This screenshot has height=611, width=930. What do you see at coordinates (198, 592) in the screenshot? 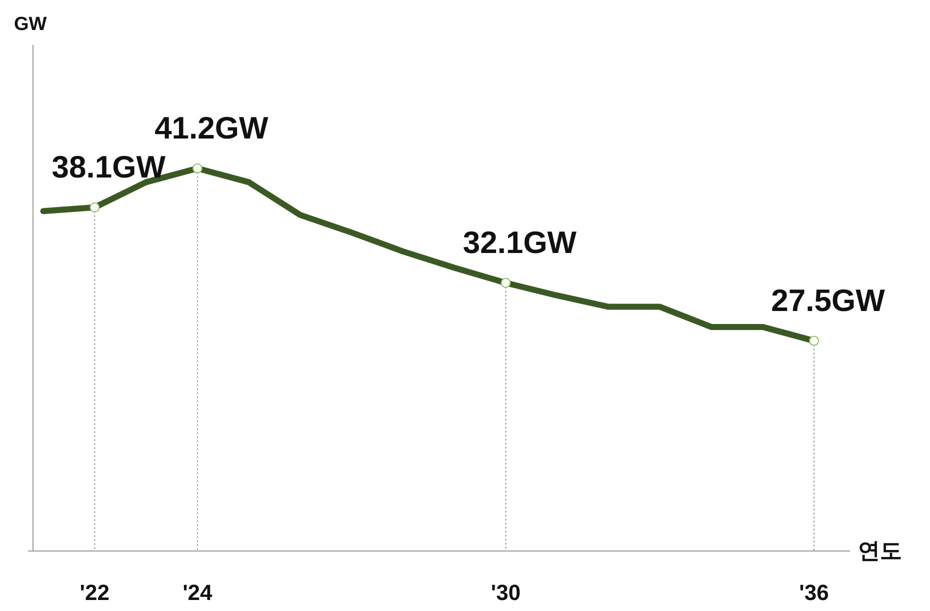
I see `x-tick-label: '24` at bounding box center [198, 592].